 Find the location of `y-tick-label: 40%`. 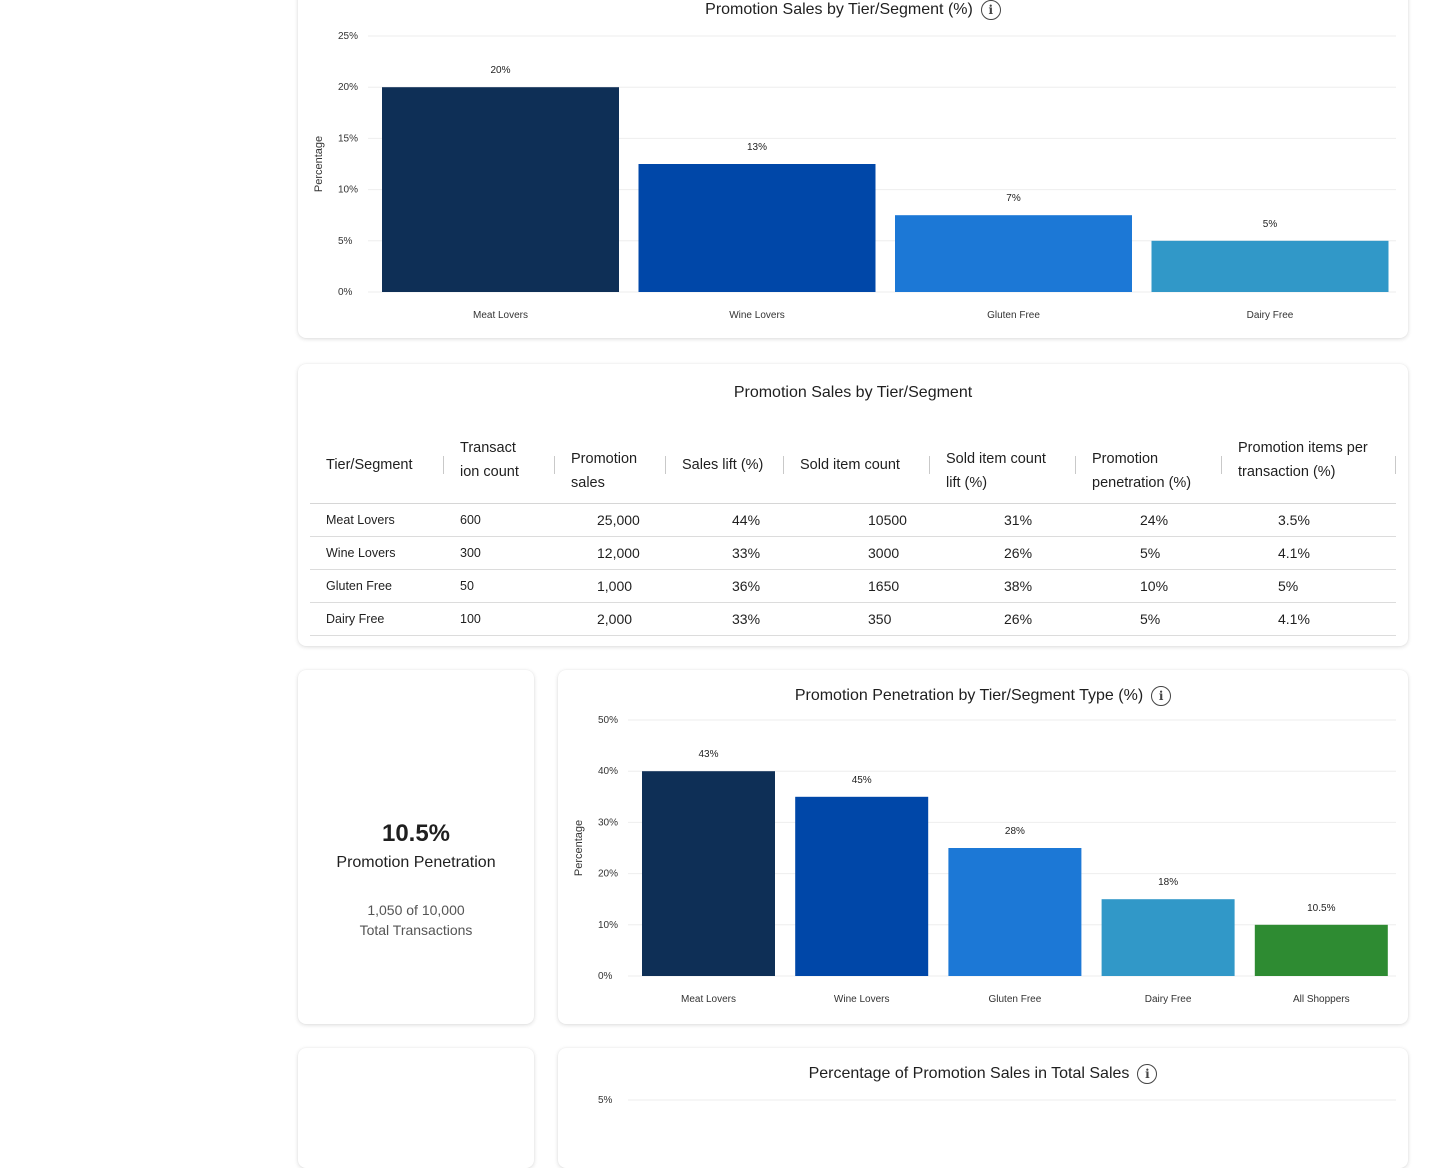

y-tick-label: 40% is located at coordinates (608, 771).